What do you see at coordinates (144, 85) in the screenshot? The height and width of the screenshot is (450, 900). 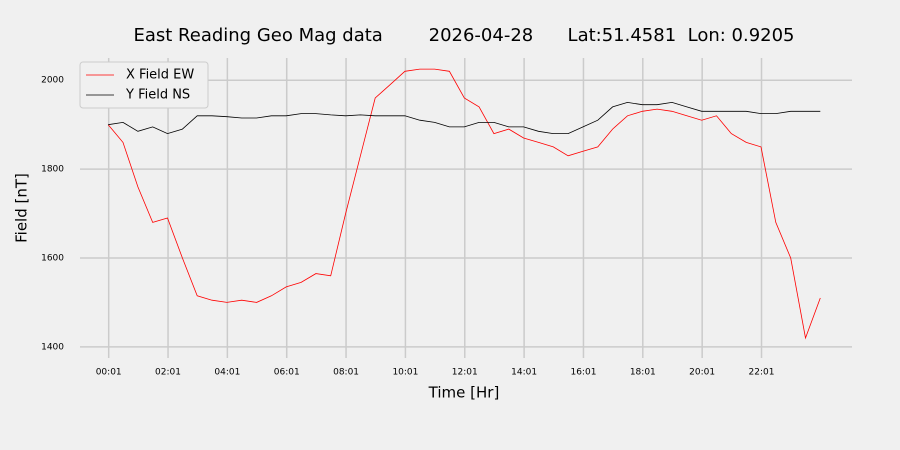 I see `legend-box` at bounding box center [144, 85].